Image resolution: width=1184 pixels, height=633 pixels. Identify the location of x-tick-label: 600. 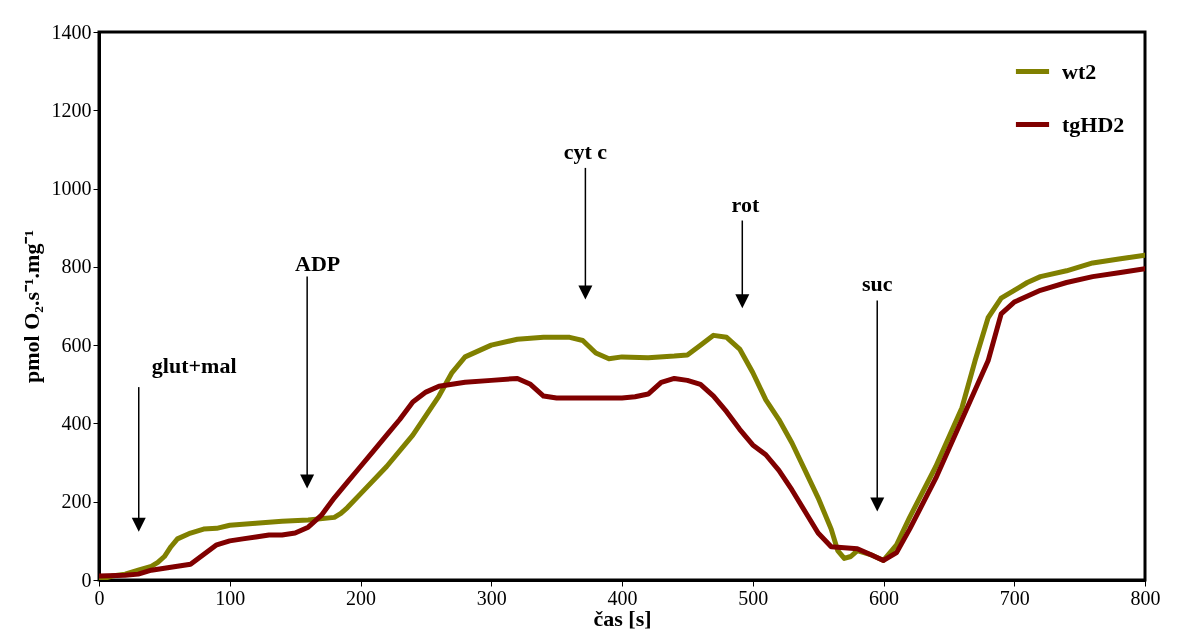
(884, 597).